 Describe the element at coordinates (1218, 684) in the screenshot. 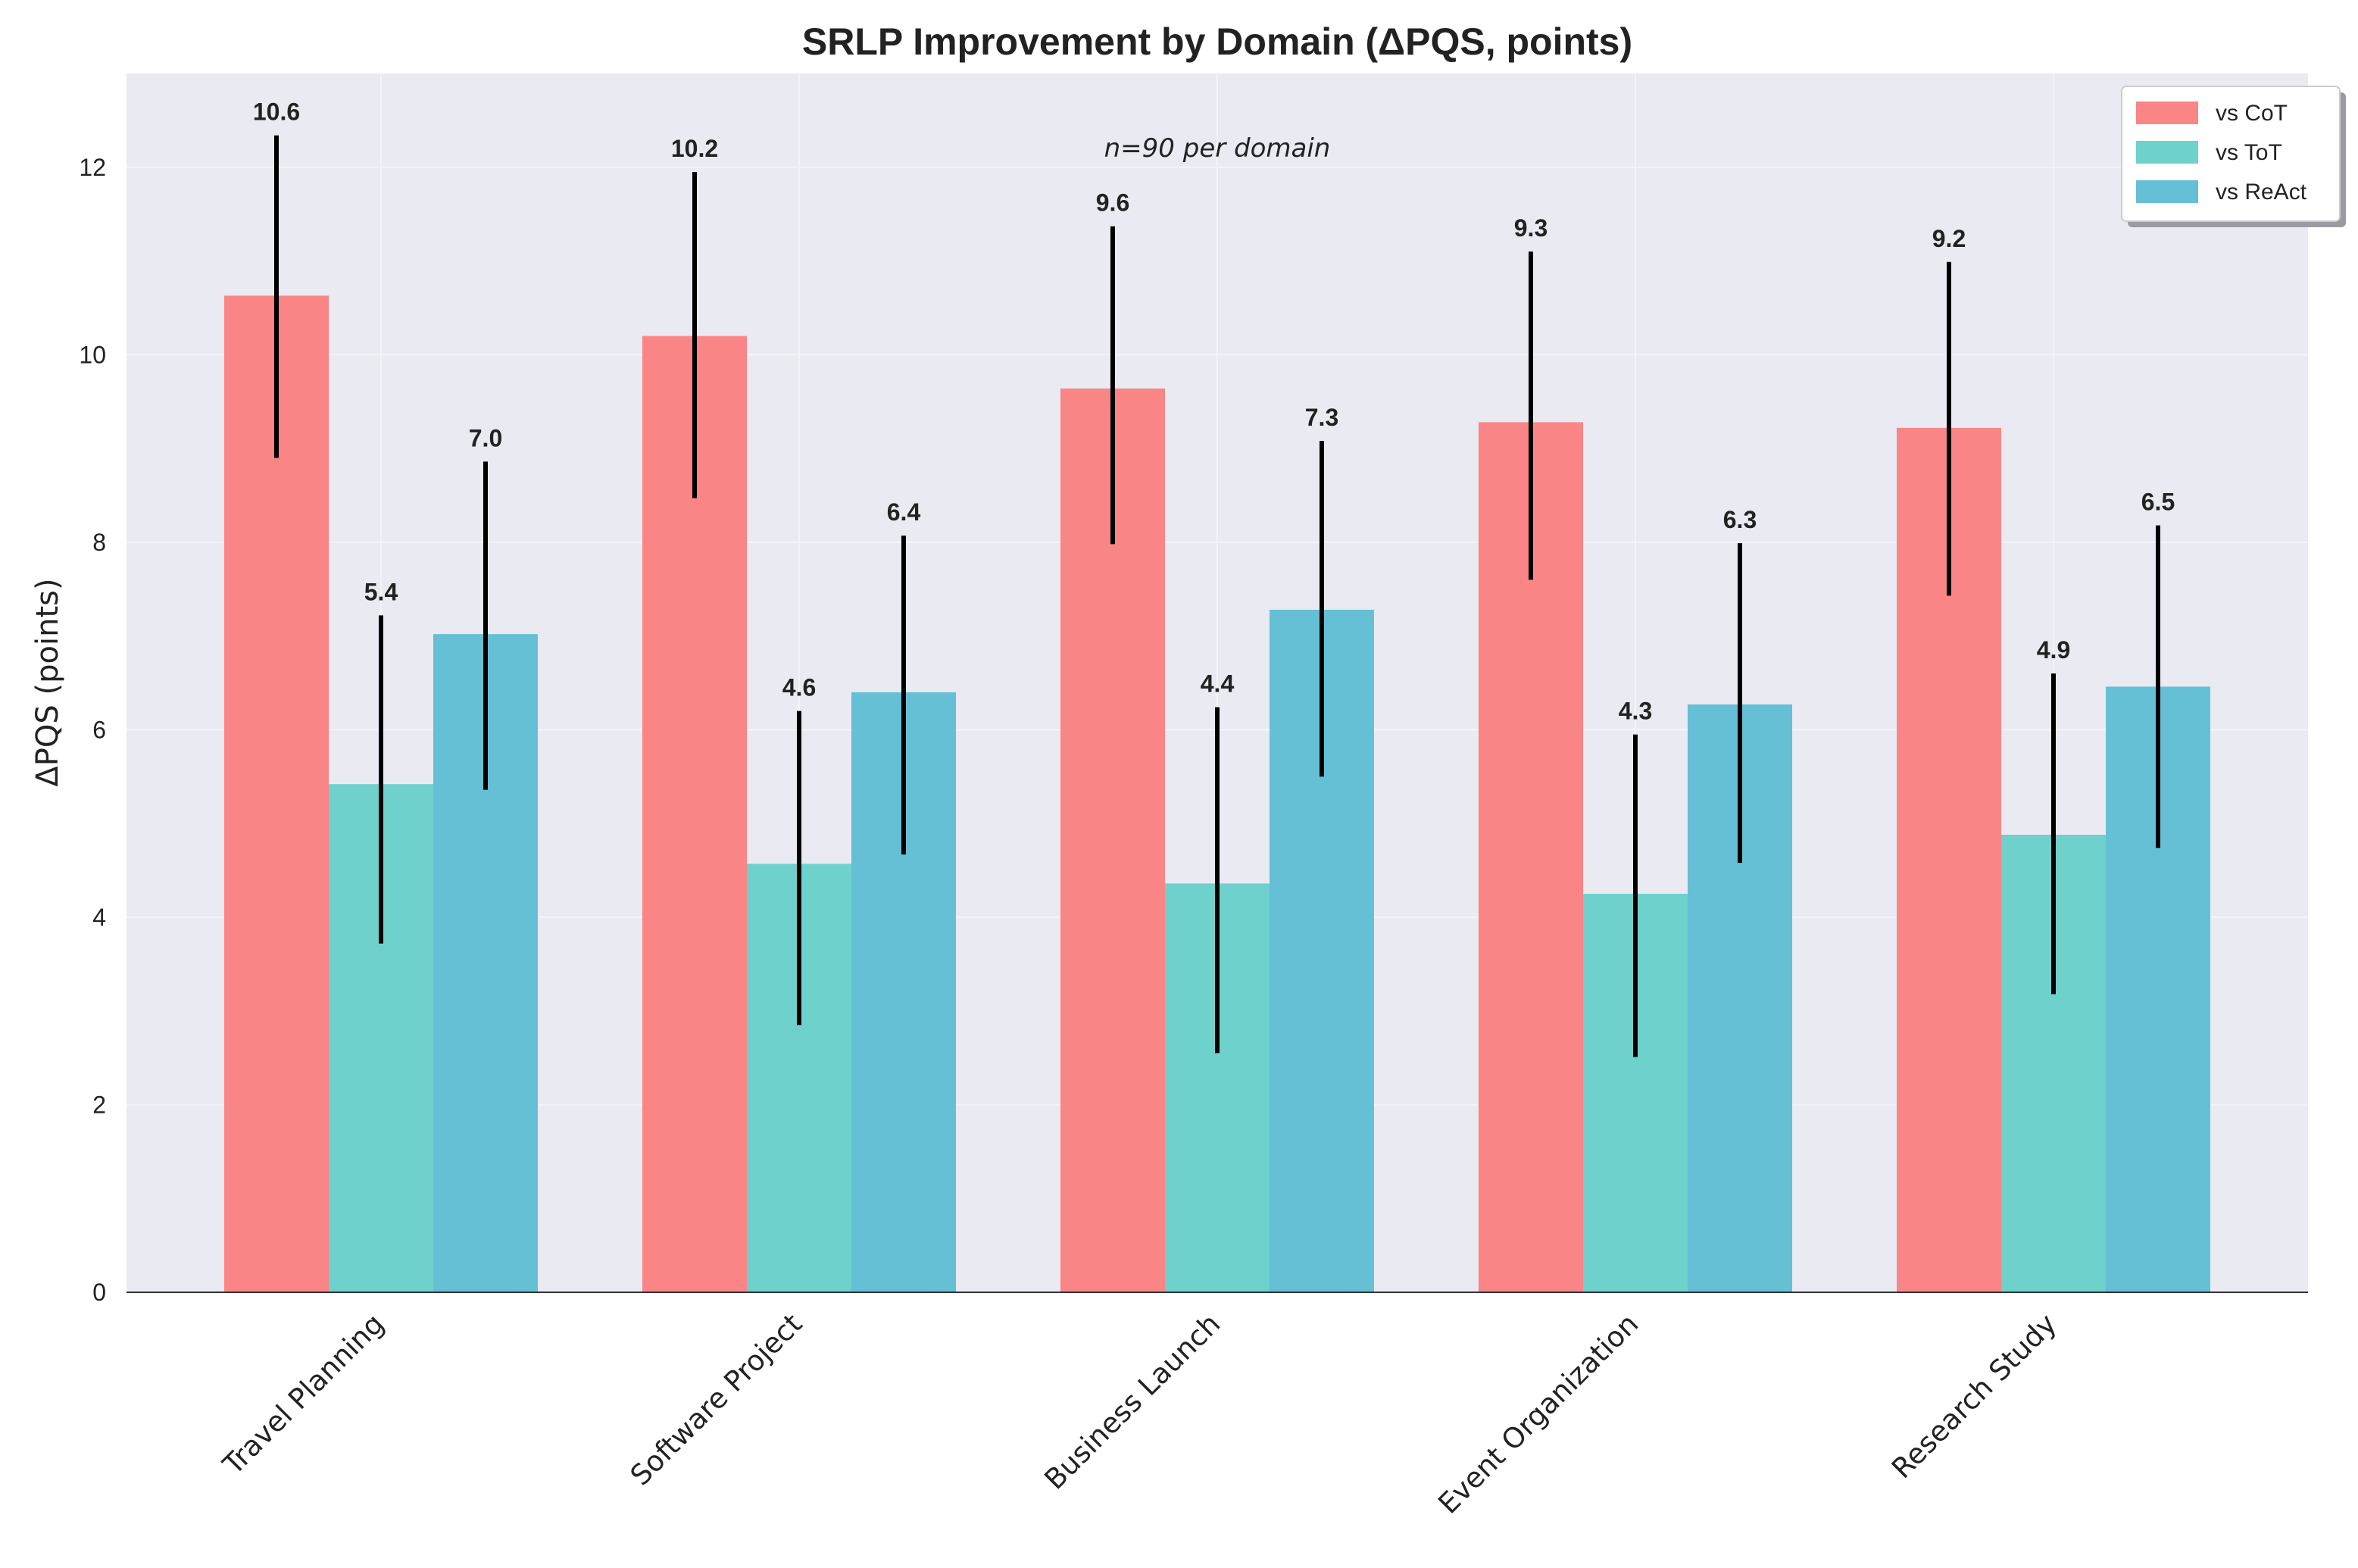

I see `bar-value-label: 4.4` at that location.